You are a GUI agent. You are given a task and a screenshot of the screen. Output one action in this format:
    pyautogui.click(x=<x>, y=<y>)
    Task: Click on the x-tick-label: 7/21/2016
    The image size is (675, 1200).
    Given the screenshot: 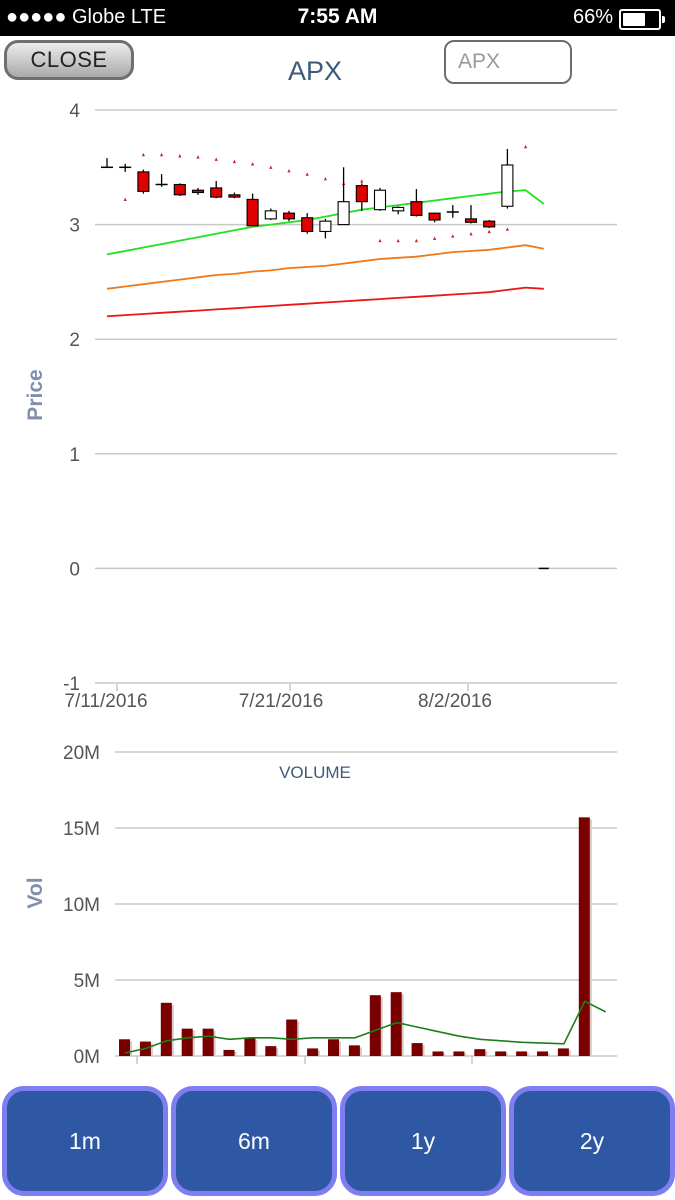 What is the action you would take?
    pyautogui.click(x=281, y=701)
    